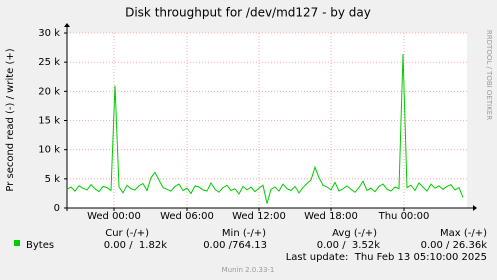 Image resolution: width=497 pixels, height=280 pixels. Describe the element at coordinates (49, 121) in the screenshot. I see `y-tick-label: 15 k` at that location.